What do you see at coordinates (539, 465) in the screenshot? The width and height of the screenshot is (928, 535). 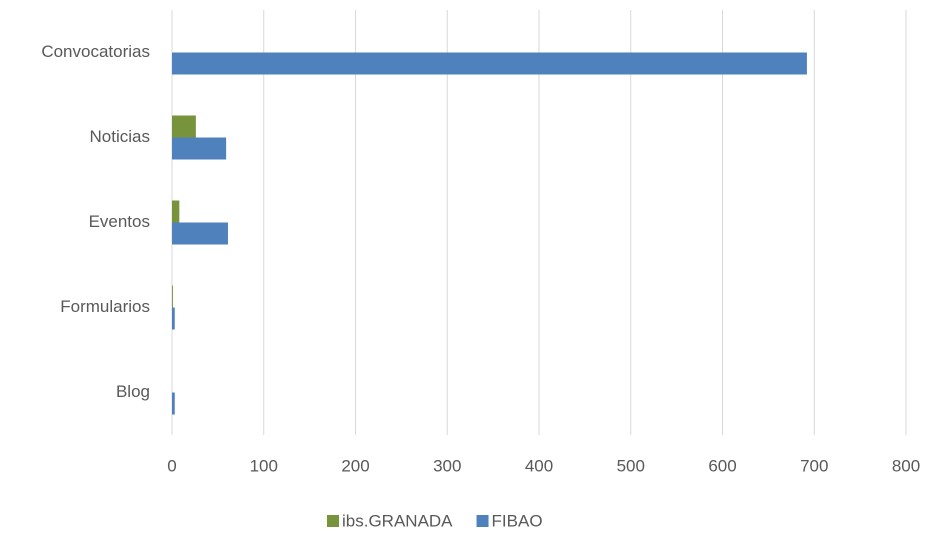 I see `x-tick-label: 400` at bounding box center [539, 465].